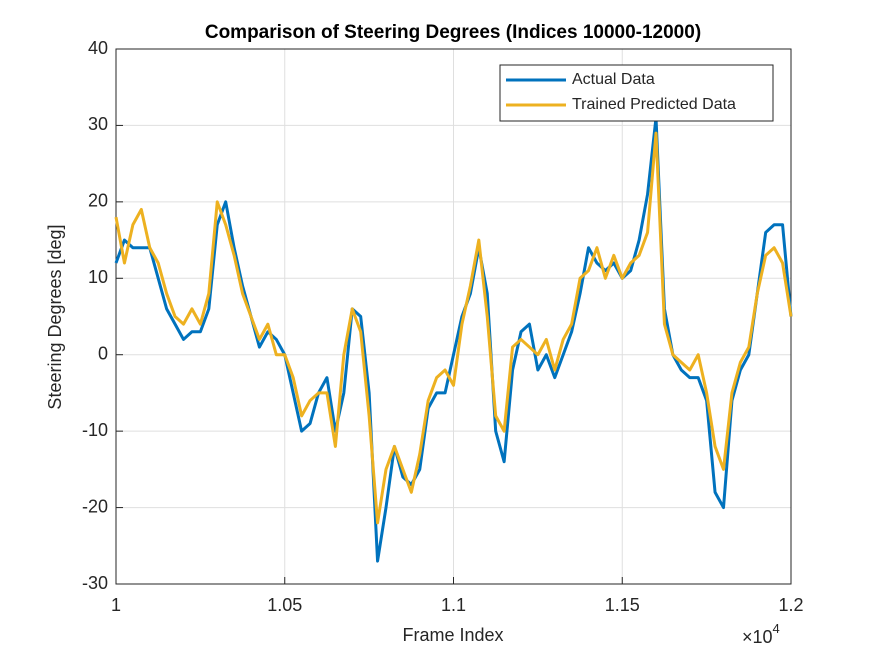 Image resolution: width=875 pixels, height=661 pixels. I want to click on y-tick-label: 20, so click(98, 201).